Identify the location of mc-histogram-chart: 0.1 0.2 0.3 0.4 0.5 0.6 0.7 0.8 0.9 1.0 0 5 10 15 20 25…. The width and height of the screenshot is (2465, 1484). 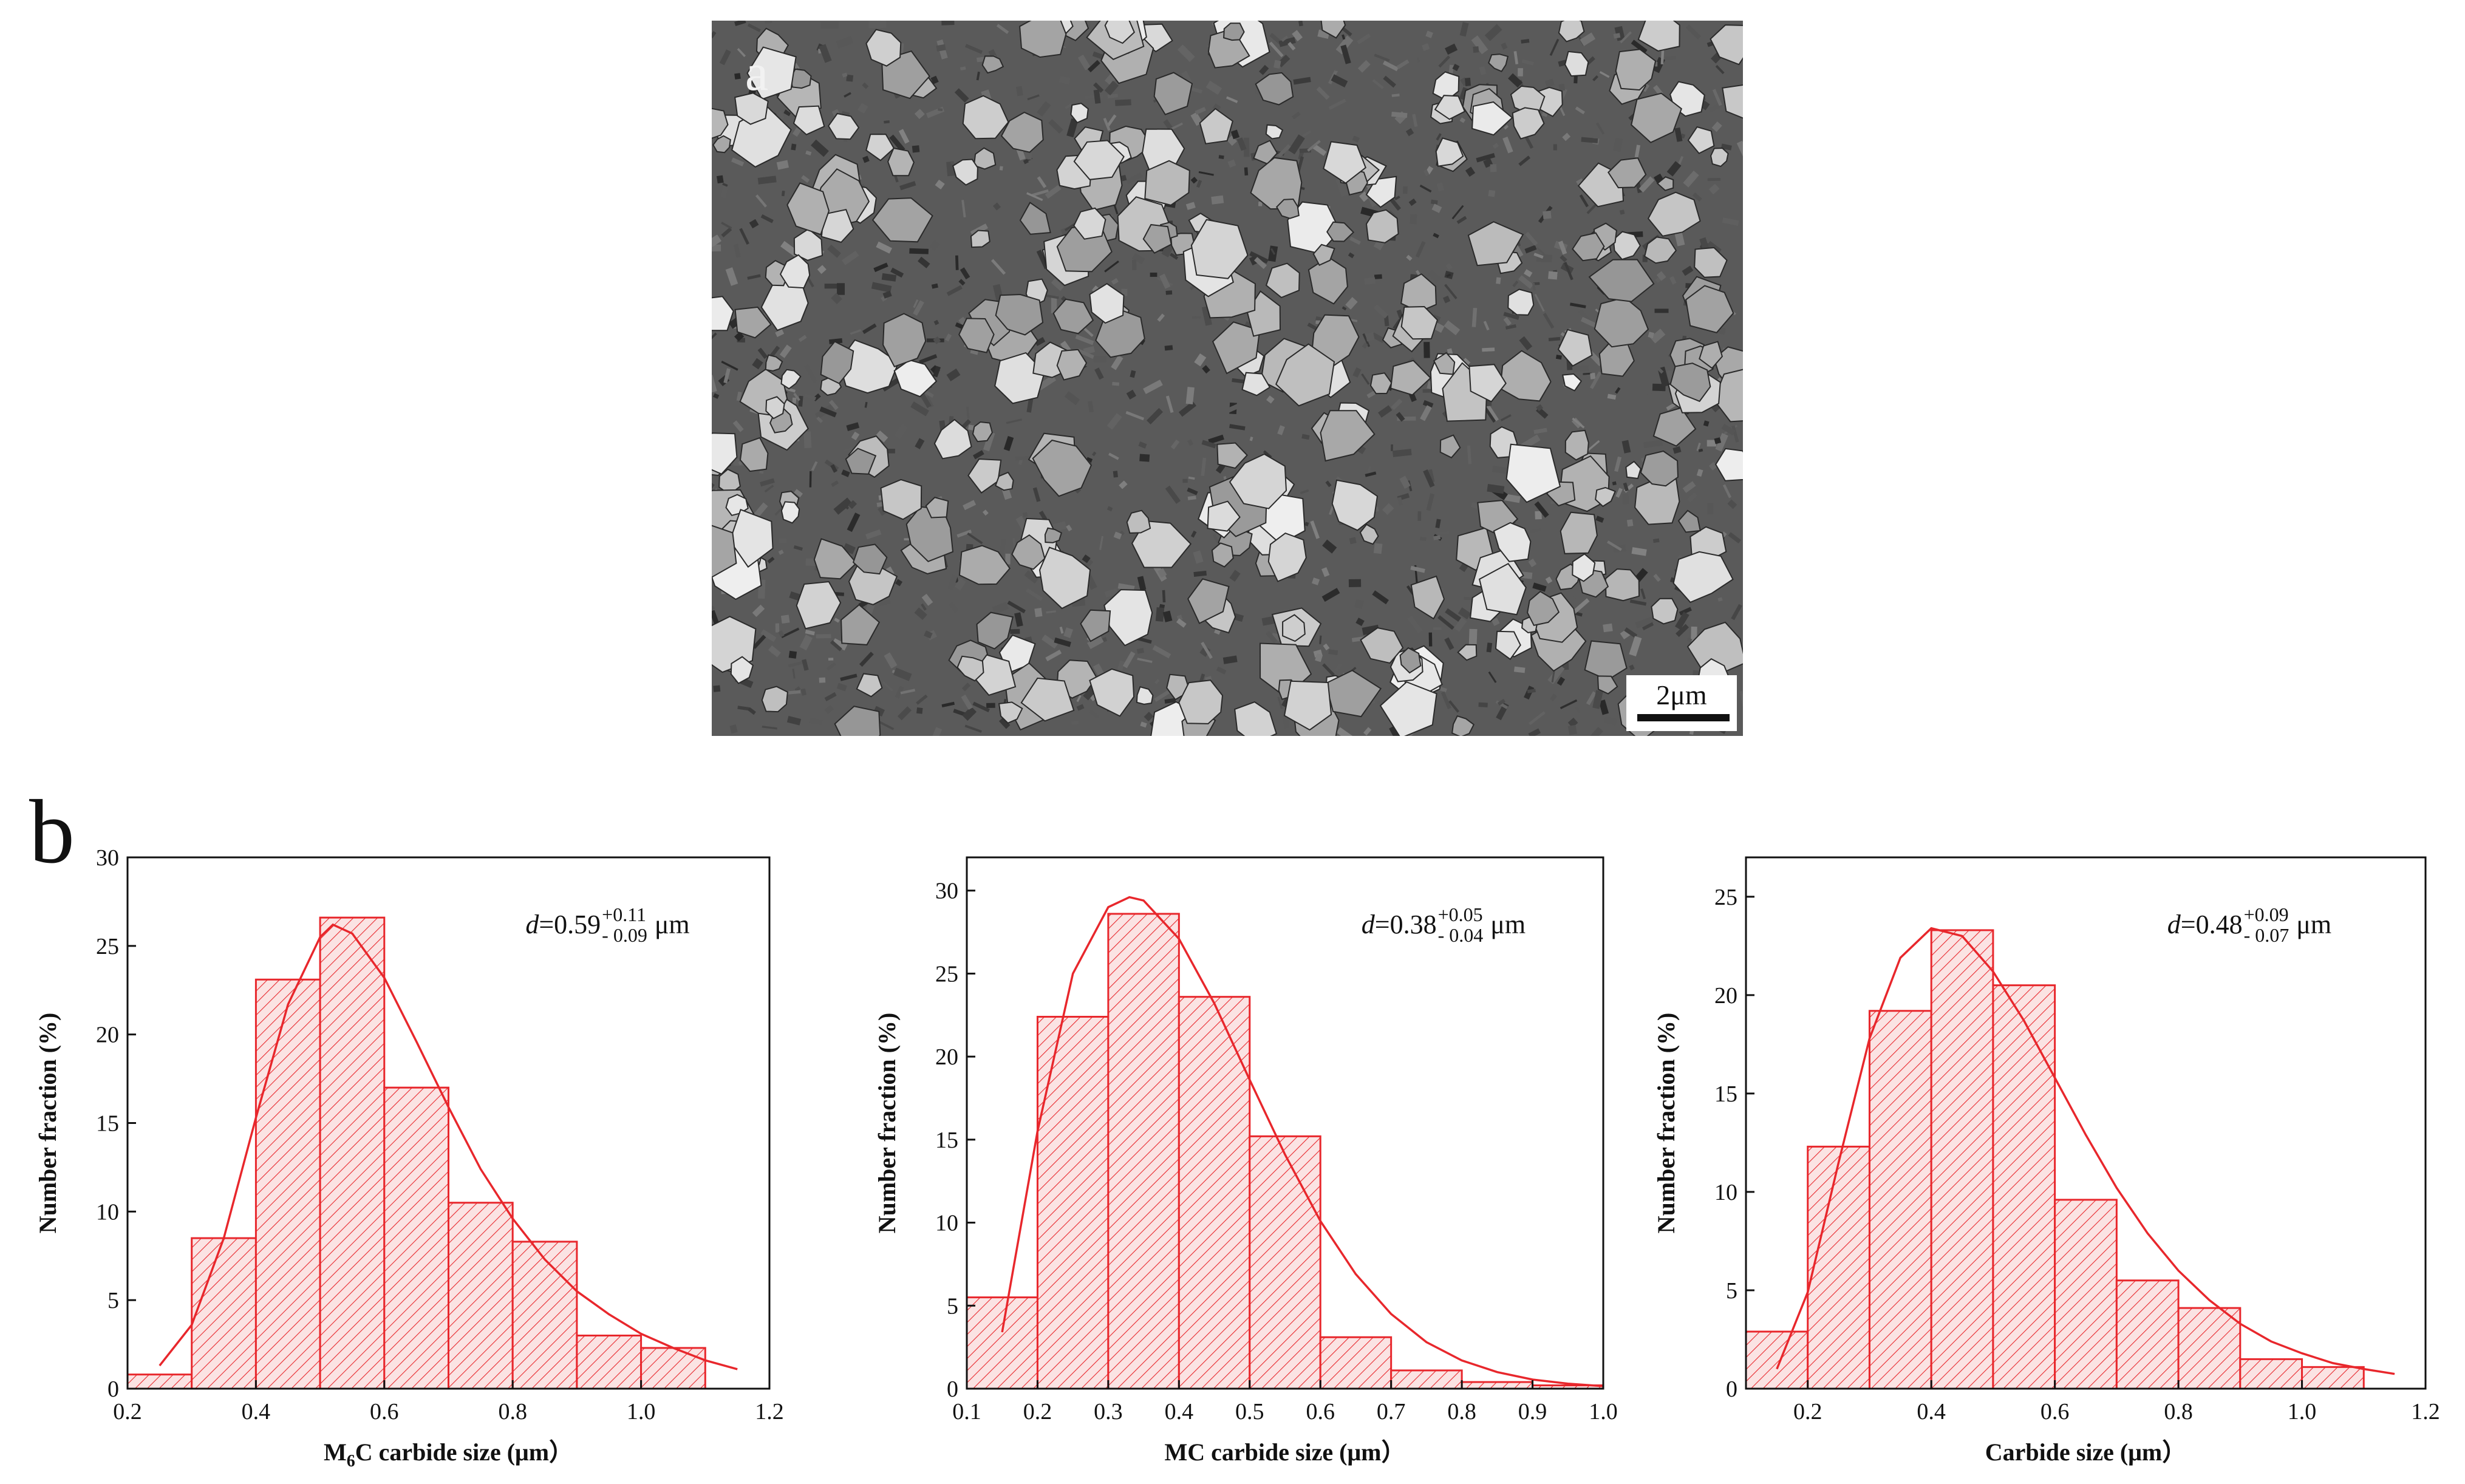
(1245, 1161).